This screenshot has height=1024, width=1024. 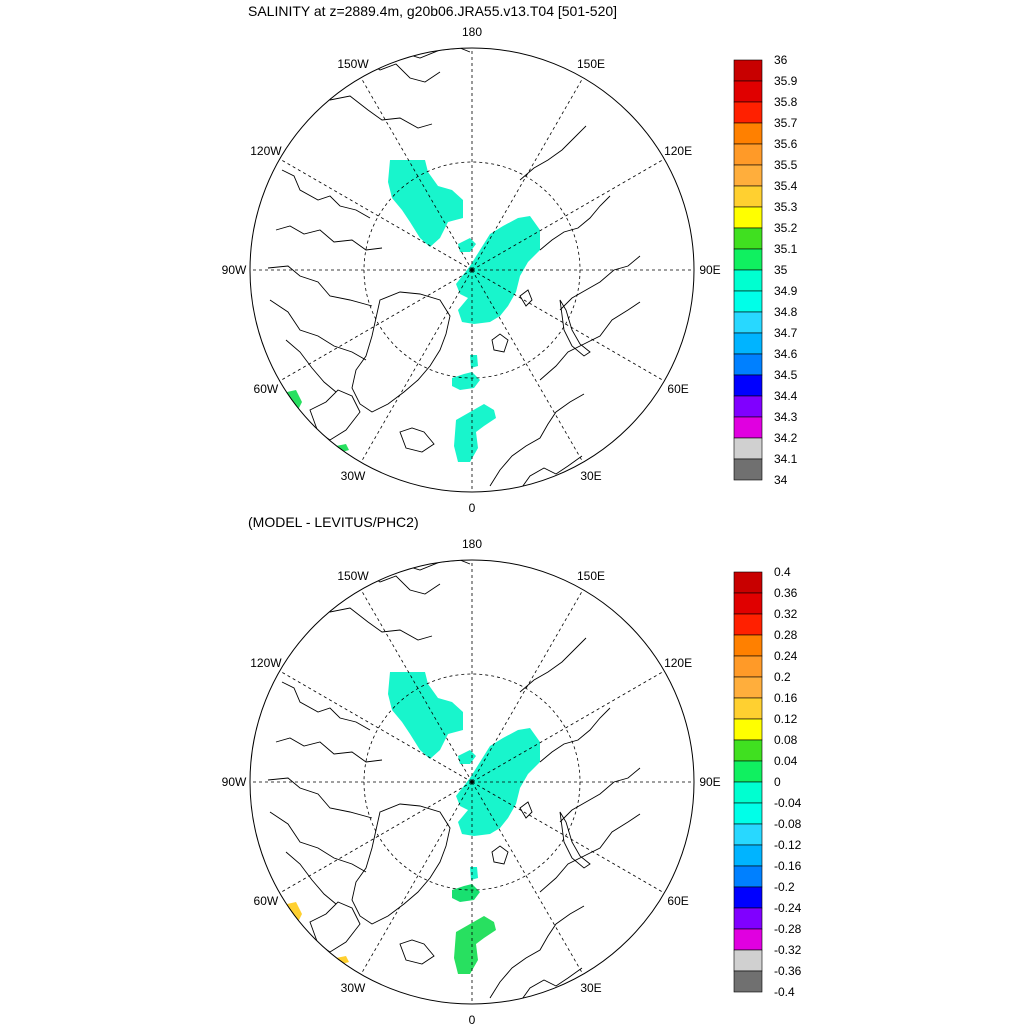 What do you see at coordinates (590, 476) in the screenshot?
I see `longitude-label: 30E` at bounding box center [590, 476].